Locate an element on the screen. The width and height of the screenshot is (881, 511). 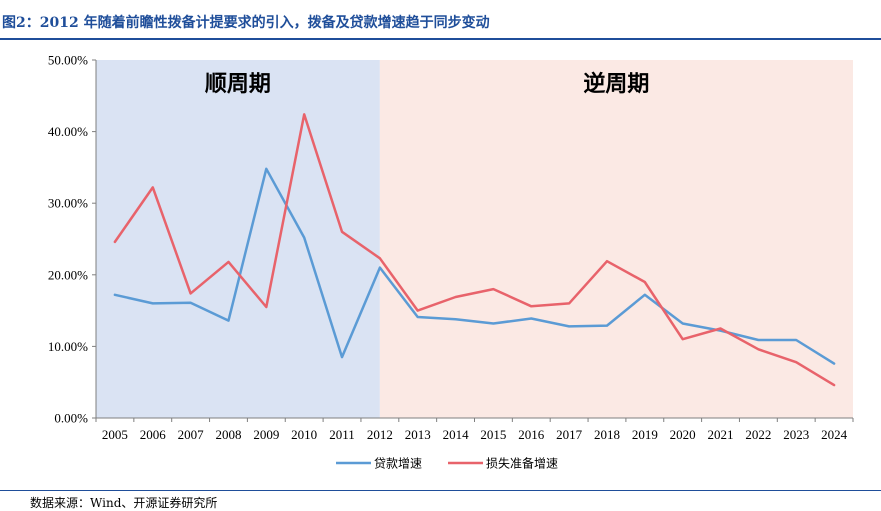
source-divider is located at coordinates (440, 490).